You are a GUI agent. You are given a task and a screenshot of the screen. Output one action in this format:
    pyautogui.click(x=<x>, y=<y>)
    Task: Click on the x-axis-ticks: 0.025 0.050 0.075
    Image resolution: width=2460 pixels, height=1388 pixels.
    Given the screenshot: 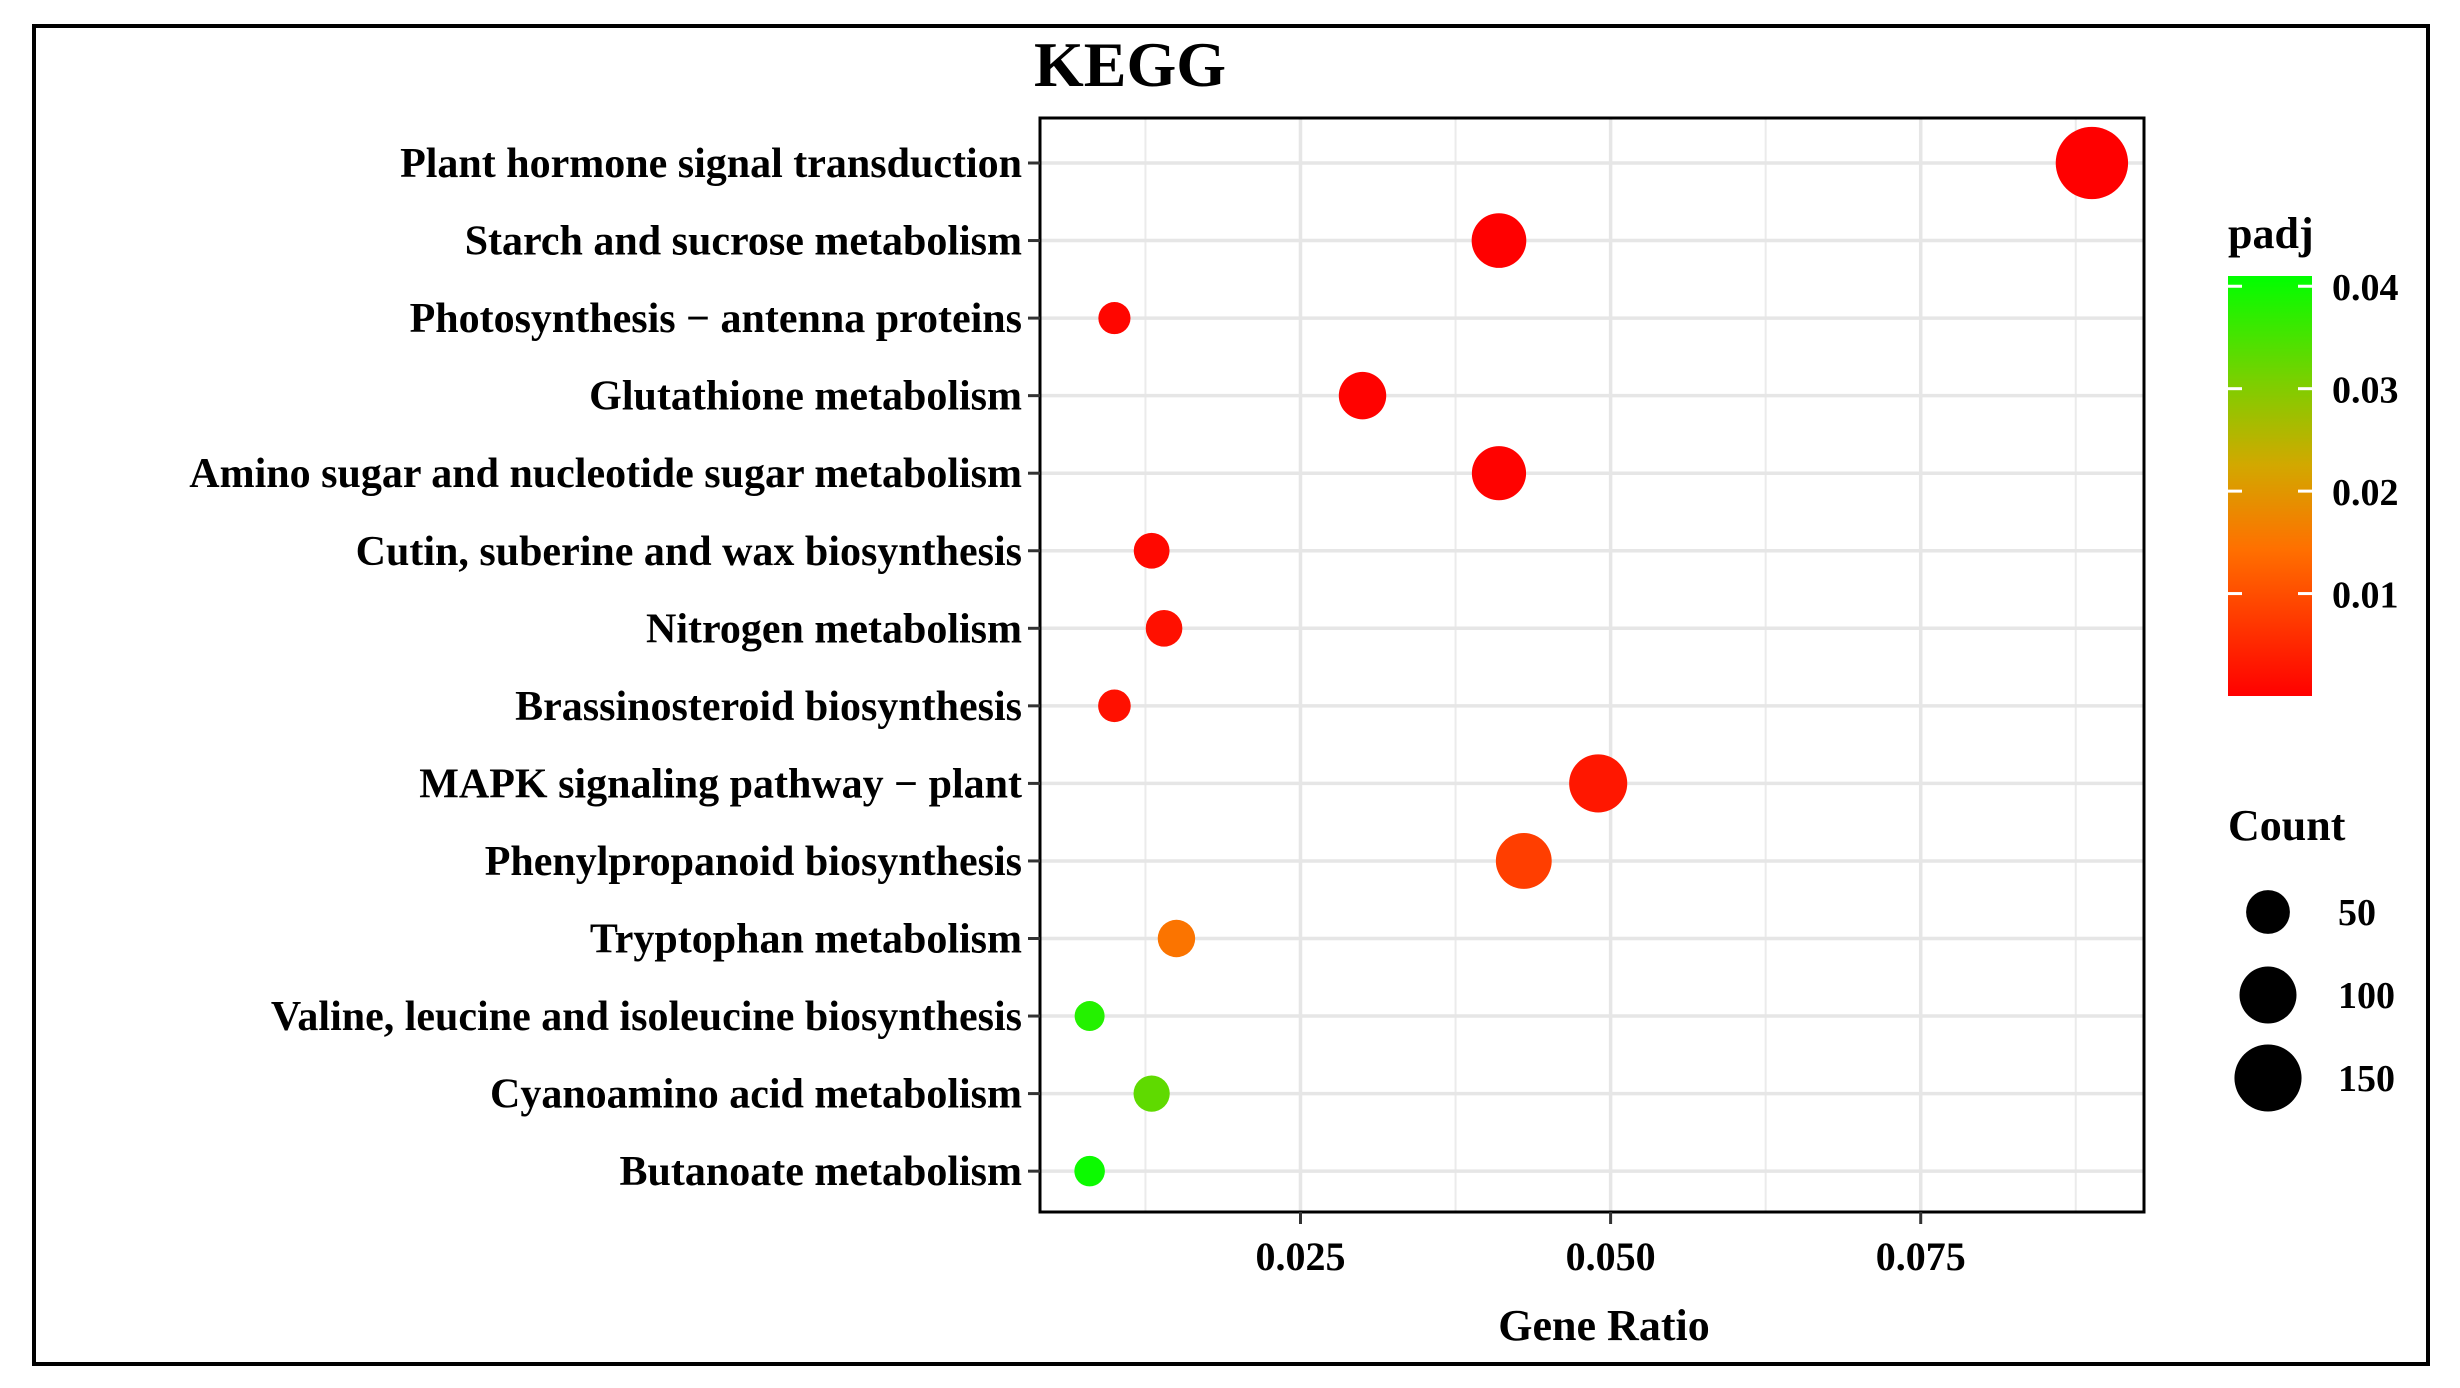 What is the action you would take?
    pyautogui.click(x=1610, y=1245)
    